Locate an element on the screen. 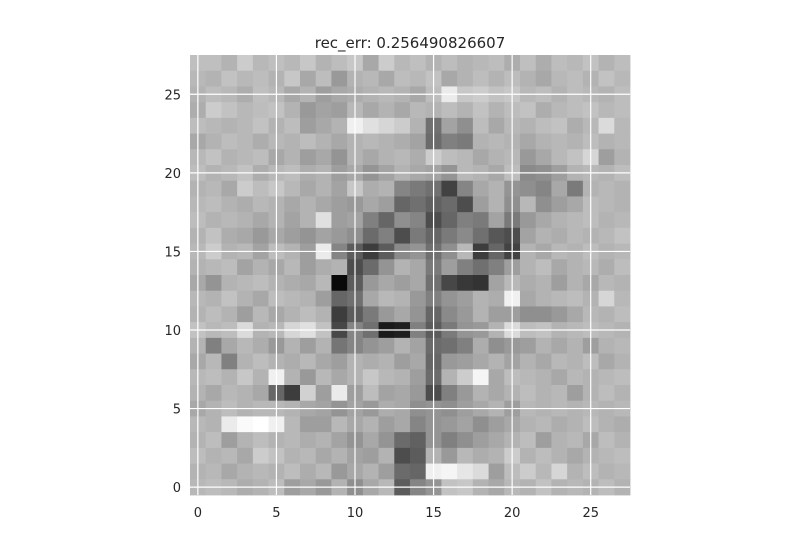 This screenshot has width=800, height=554. x-tick-labels: 0 5 10 15 20 25 is located at coordinates (396, 513).